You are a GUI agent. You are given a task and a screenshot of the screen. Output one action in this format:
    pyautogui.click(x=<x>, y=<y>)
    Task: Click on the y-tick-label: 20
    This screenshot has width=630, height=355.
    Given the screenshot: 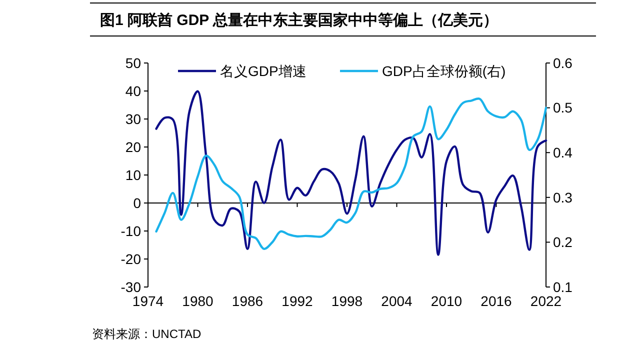 What is the action you would take?
    pyautogui.click(x=133, y=146)
    